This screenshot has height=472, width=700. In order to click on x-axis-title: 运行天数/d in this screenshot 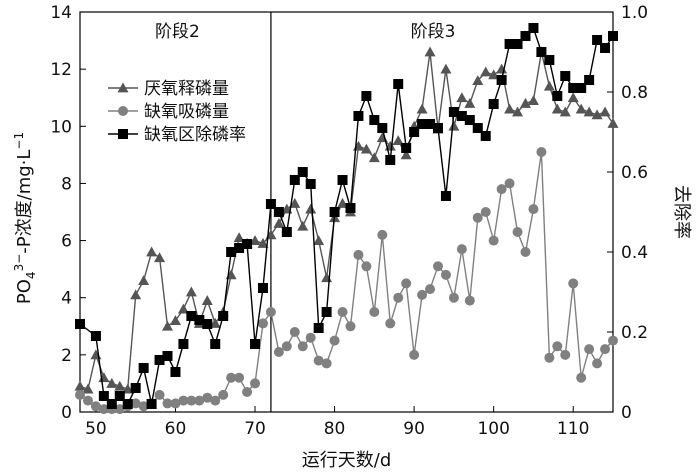, I will do `click(347, 460)`.